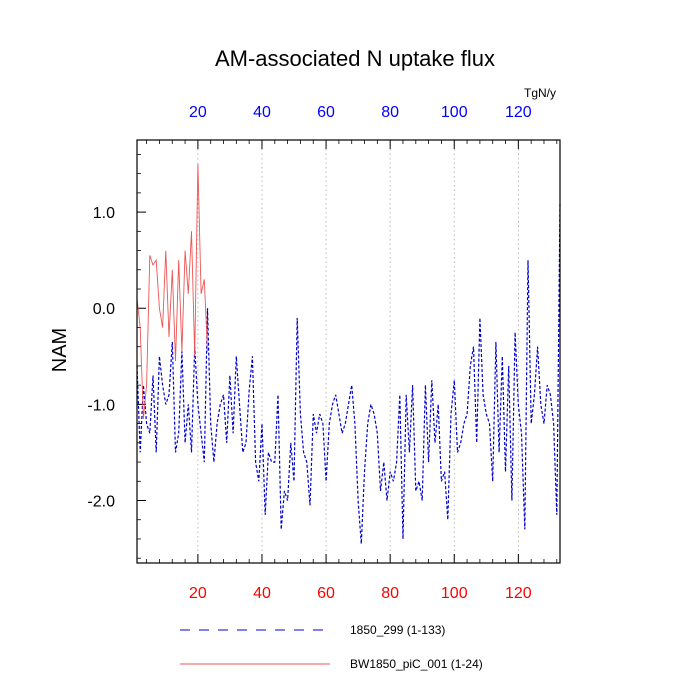 The width and height of the screenshot is (700, 700). I want to click on x-tick-label-bottom: 40, so click(262, 593).